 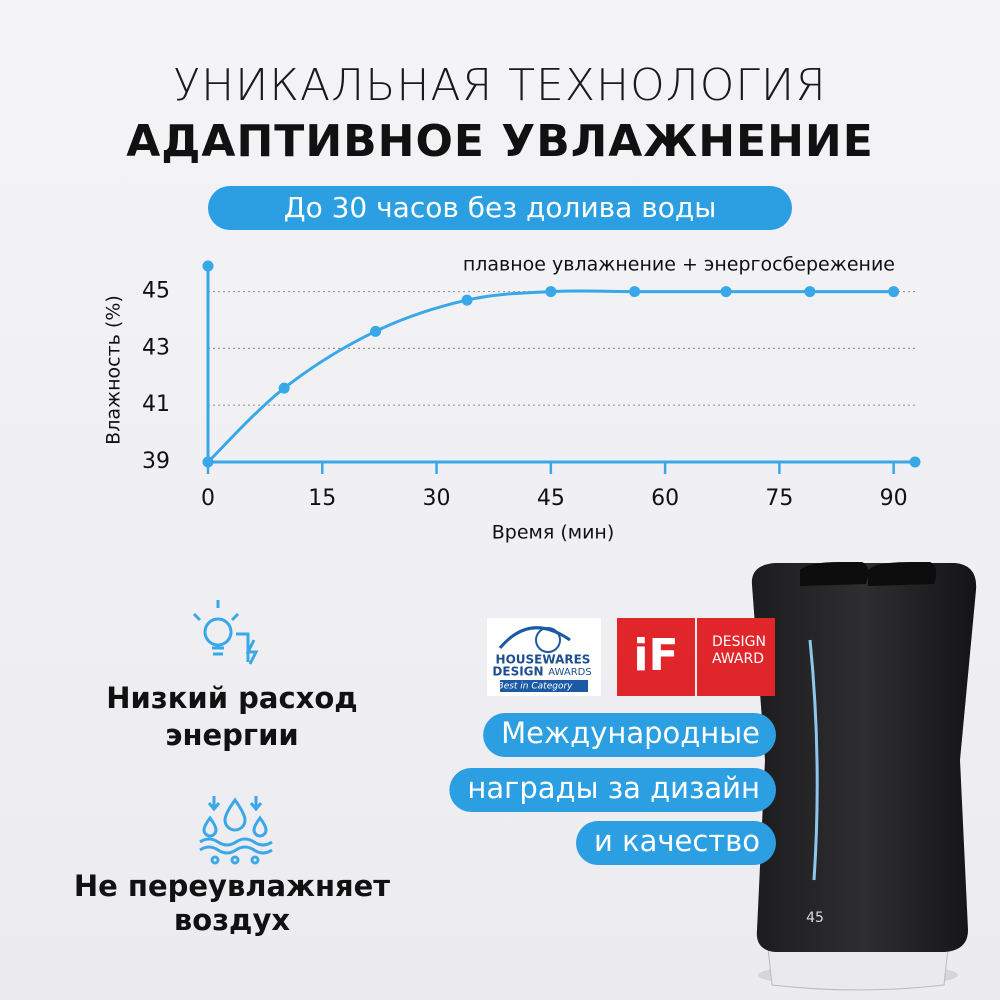 I want to click on title-line: УНИКАЛЬНАЯ ТЕХНОЛОГИЯ, so click(x=499, y=85).